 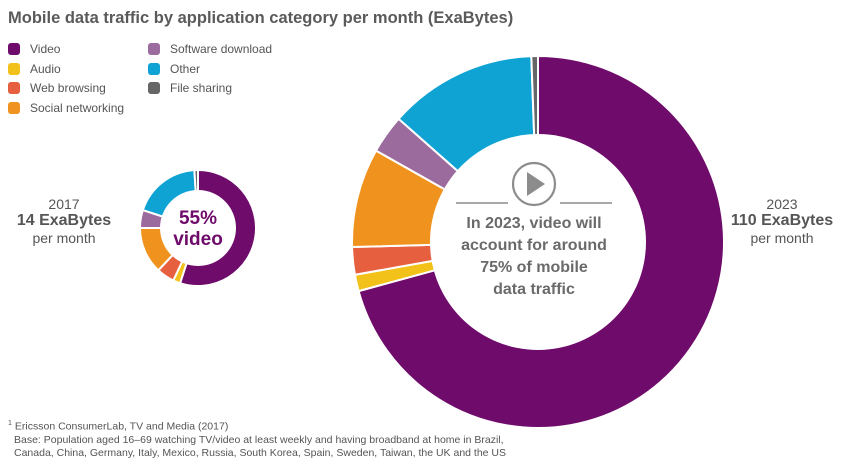 I want to click on legend-item-other: Other, so click(x=174, y=69).